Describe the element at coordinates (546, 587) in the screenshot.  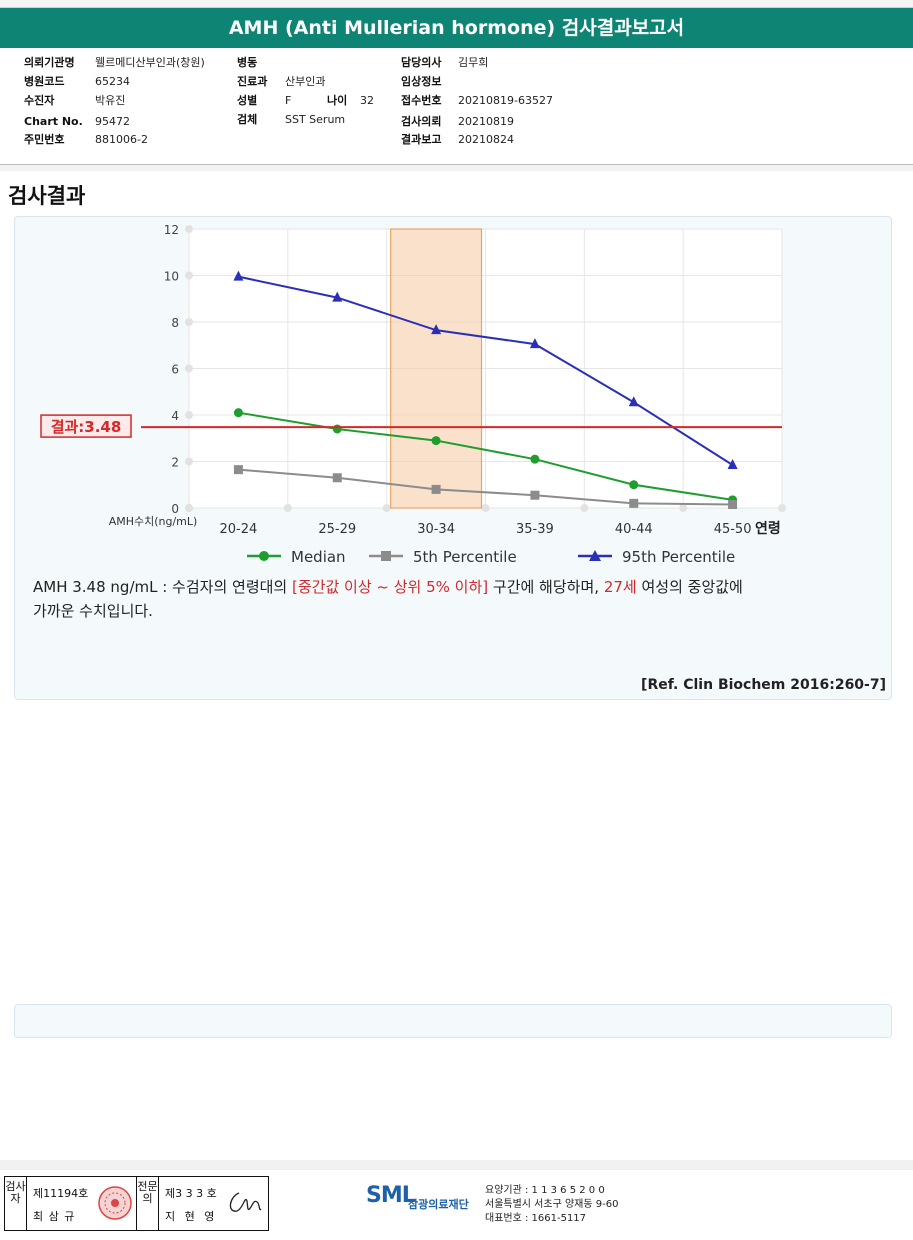
I see `desc-middle: 구간에 해당하며,` at that location.